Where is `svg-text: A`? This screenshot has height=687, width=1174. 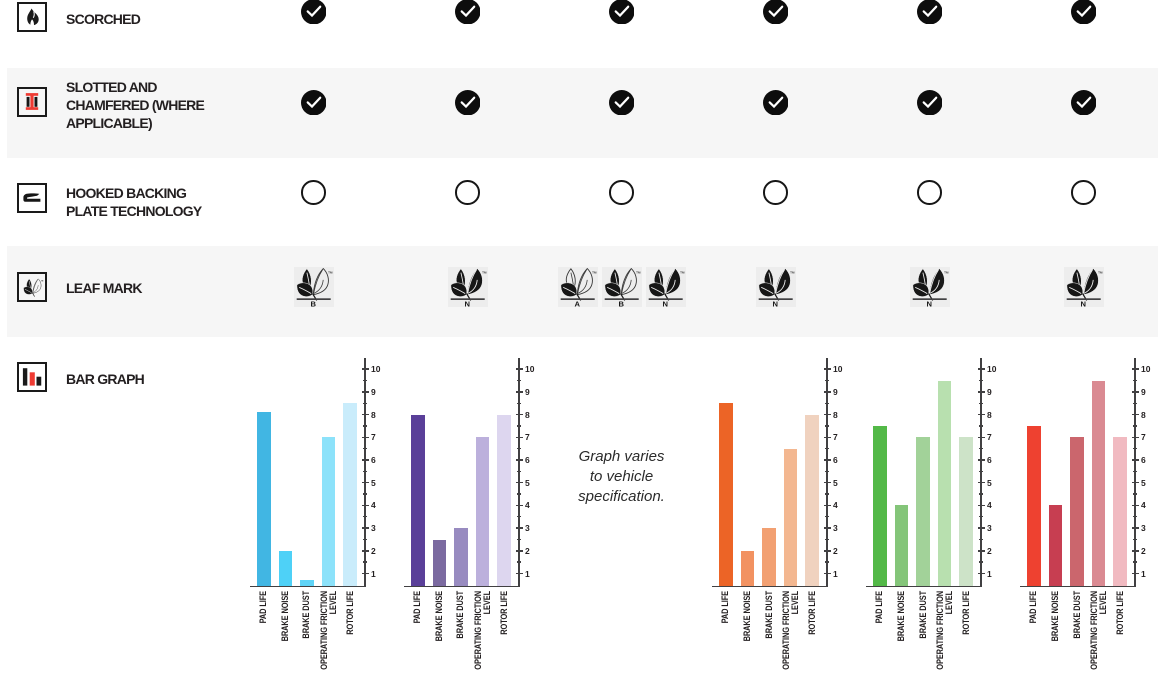 svg-text: A is located at coordinates (578, 303).